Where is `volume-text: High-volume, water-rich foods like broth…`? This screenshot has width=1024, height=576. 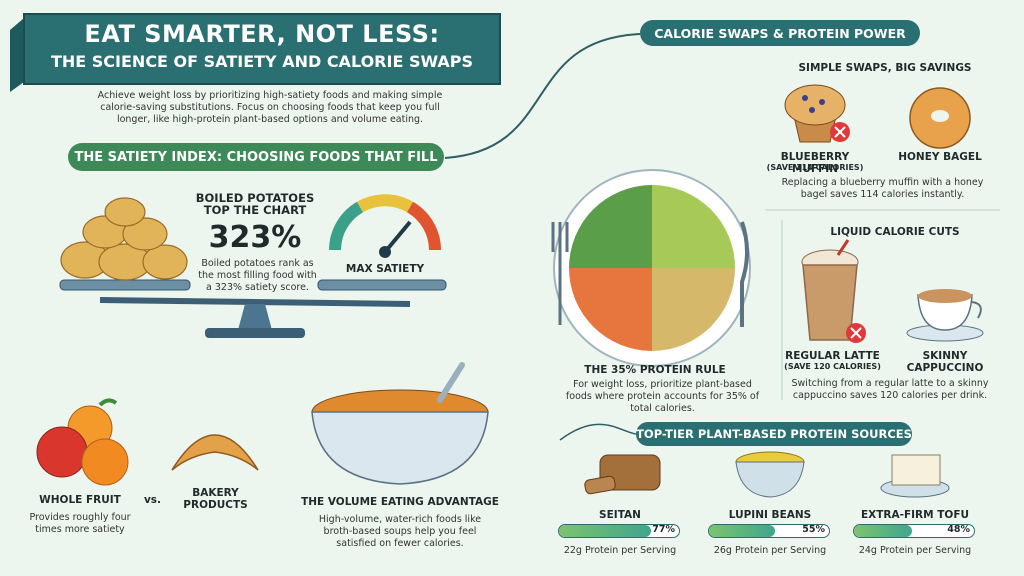 volume-text: High-volume, water-rich foods like broth… is located at coordinates (400, 531).